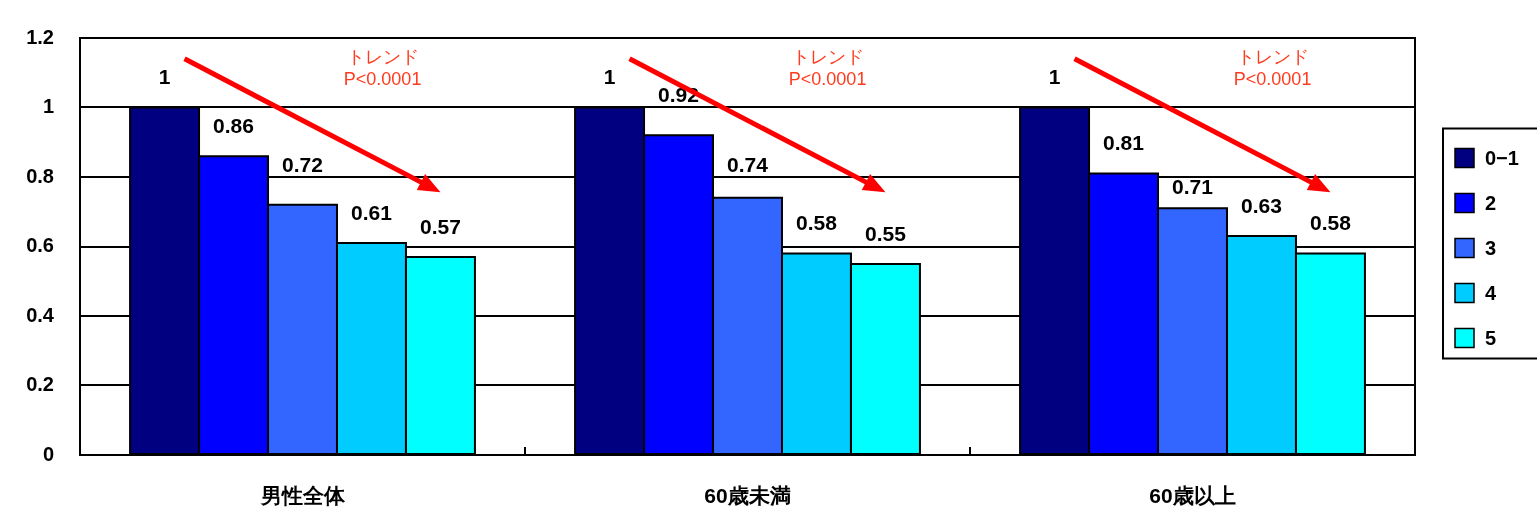 Image resolution: width=1537 pixels, height=519 pixels. I want to click on data-label: 0.74, so click(748, 164).